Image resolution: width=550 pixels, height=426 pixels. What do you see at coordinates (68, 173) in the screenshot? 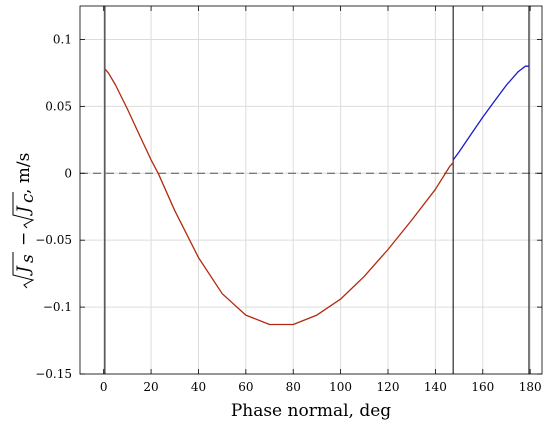
I see `y-tick-label: 0` at bounding box center [68, 173].